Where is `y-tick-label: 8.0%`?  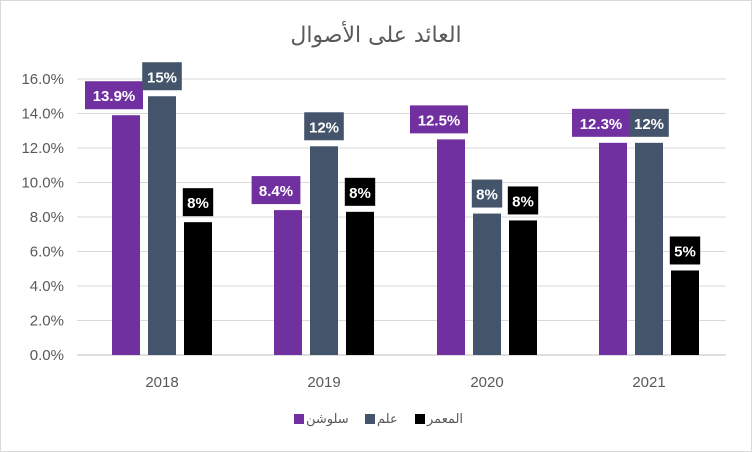
y-tick-label: 8.0% is located at coordinates (47, 217).